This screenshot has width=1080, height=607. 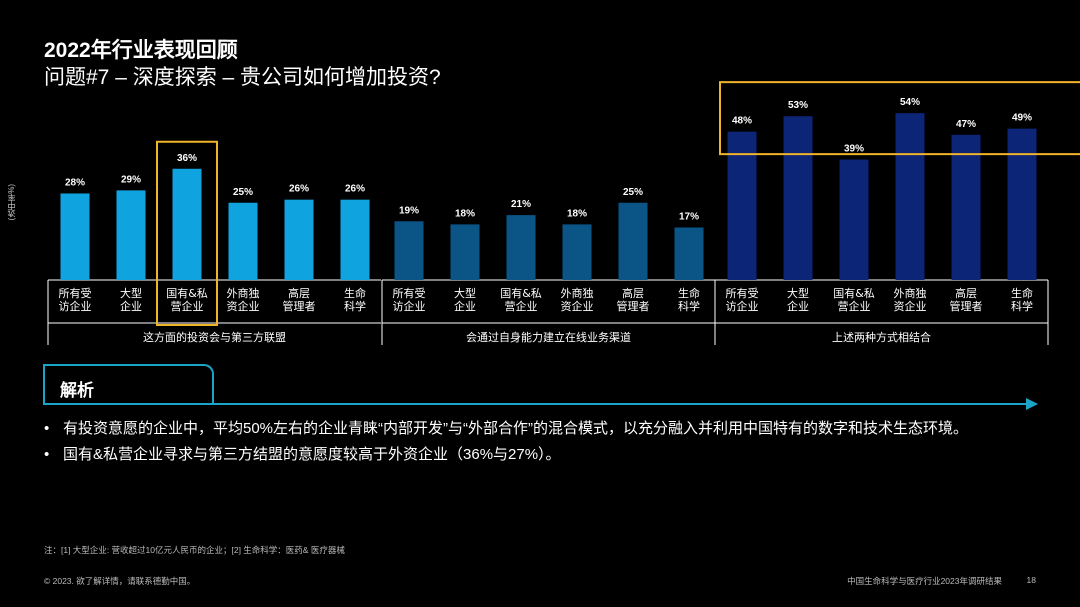 What do you see at coordinates (1022, 118) in the screenshot?
I see `value-label: 49%` at bounding box center [1022, 118].